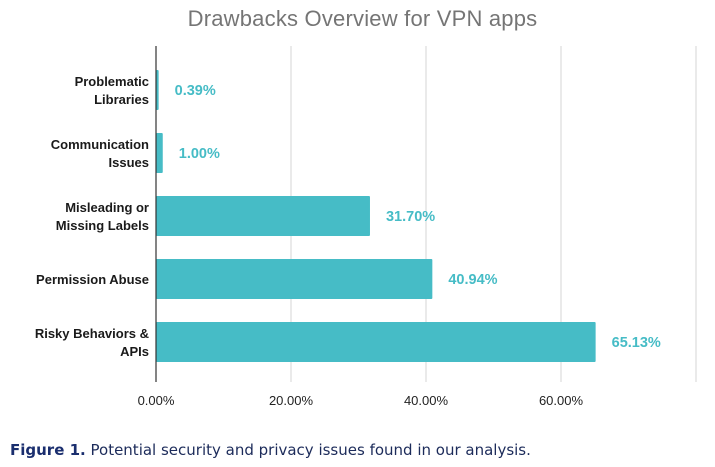  I want to click on data-label: 40.94%, so click(472, 280).